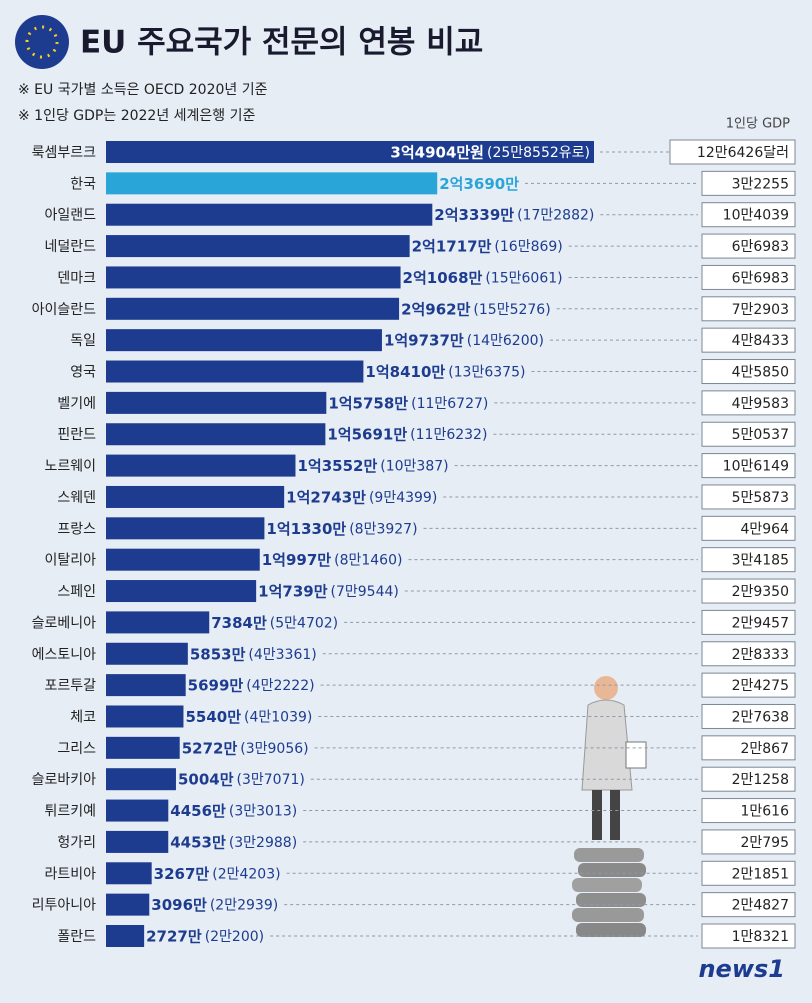  Describe the element at coordinates (760, 623) in the screenshot. I see `gdp-label: 2만9457` at that location.